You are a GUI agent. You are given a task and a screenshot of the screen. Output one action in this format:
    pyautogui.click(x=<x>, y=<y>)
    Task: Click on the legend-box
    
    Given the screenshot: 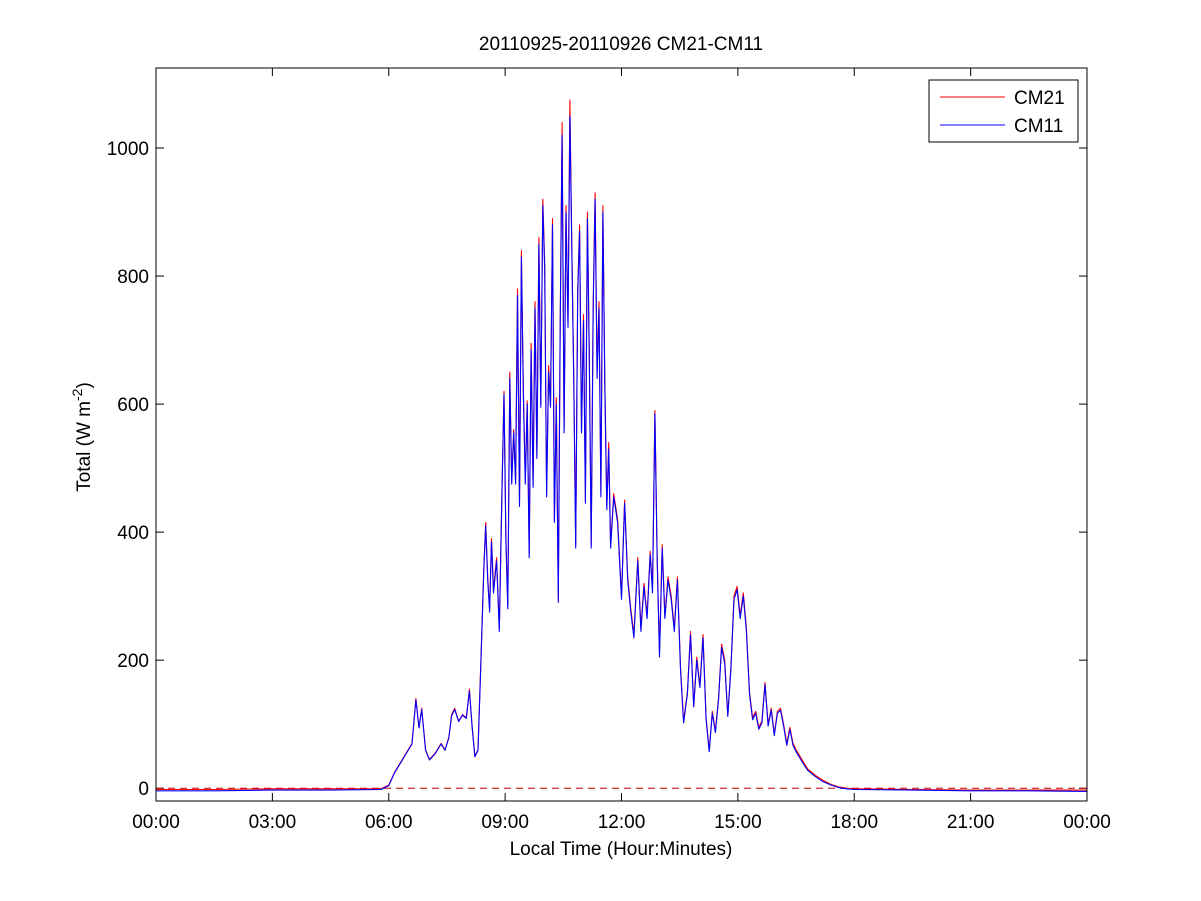 What is the action you would take?
    pyautogui.click(x=1003, y=111)
    